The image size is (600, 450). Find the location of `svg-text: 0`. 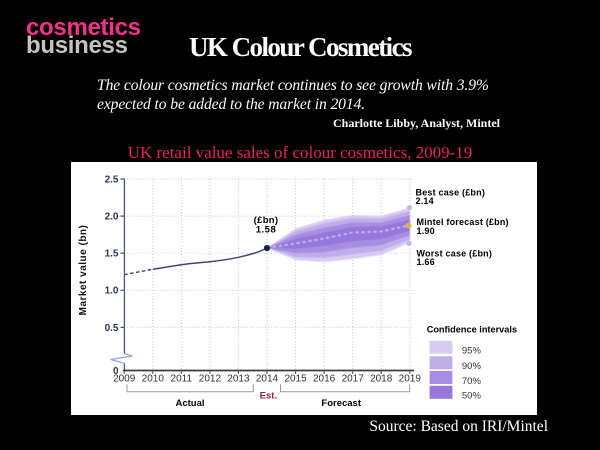

svg-text: 0 is located at coordinates (116, 371).